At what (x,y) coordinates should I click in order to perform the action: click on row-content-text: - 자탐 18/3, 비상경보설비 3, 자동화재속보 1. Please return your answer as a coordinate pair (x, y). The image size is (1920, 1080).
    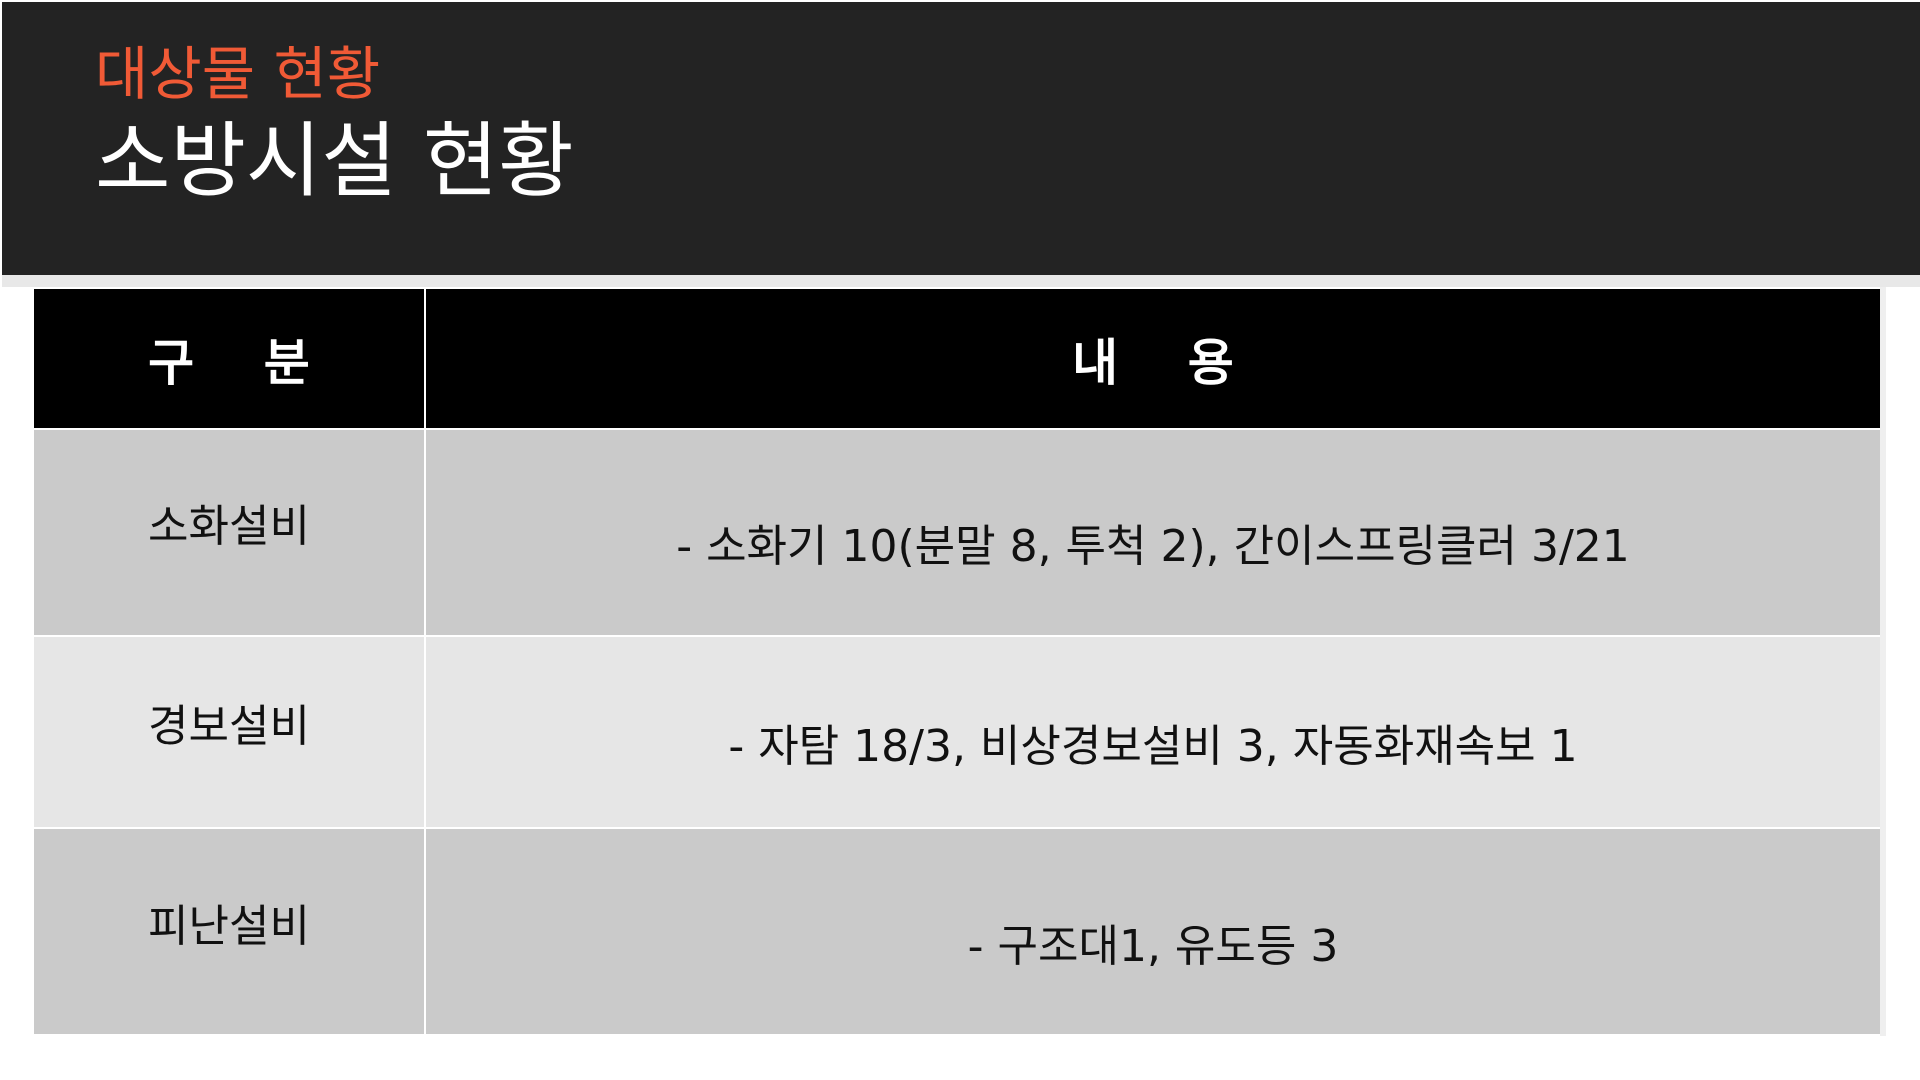
    Looking at the image, I should click on (1153, 746).